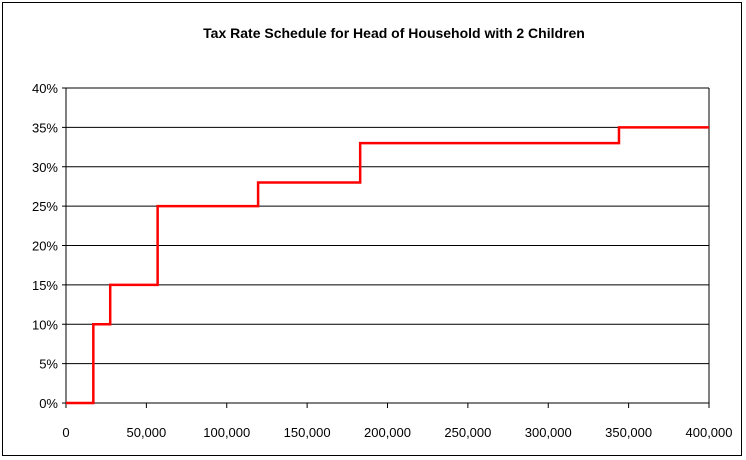 This screenshot has width=746, height=460. I want to click on x-tick-label-7: 350,000, so click(628, 432).